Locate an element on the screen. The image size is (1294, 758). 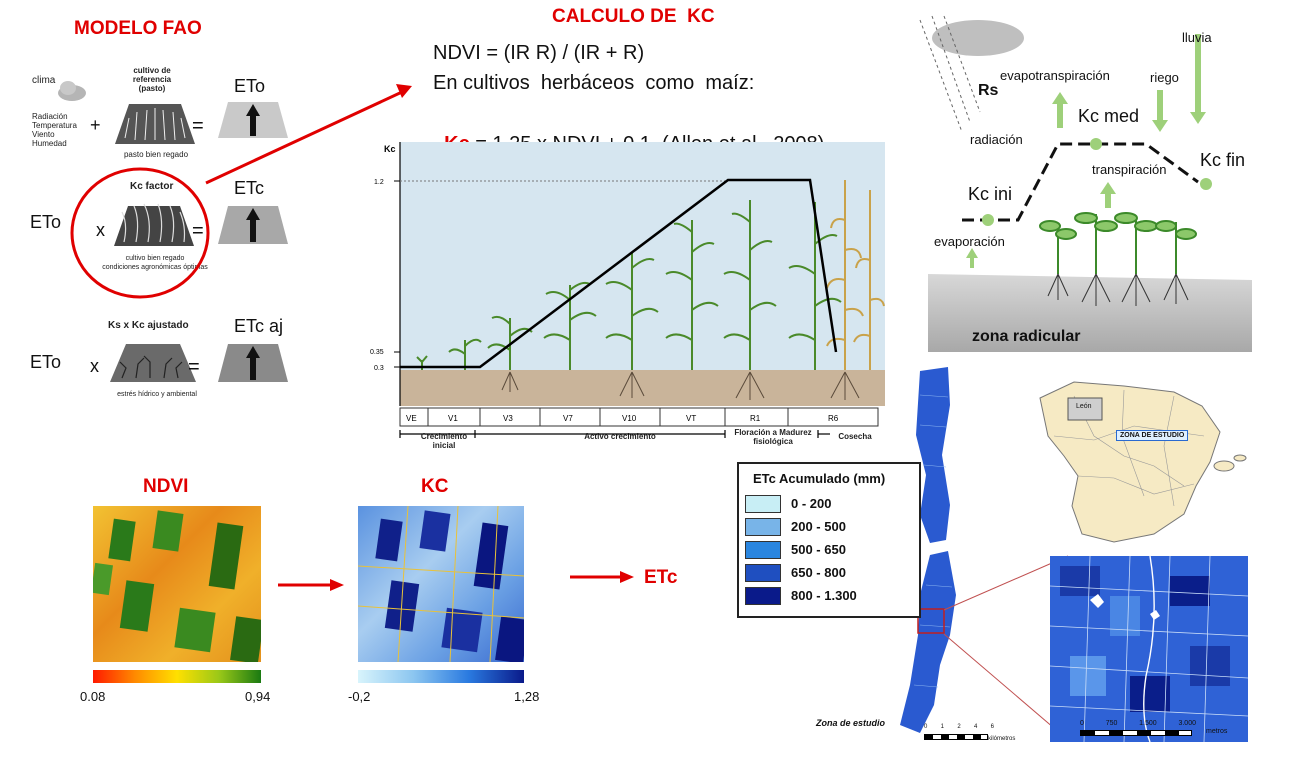
times-sign-2: x is located at coordinates (94, 366).